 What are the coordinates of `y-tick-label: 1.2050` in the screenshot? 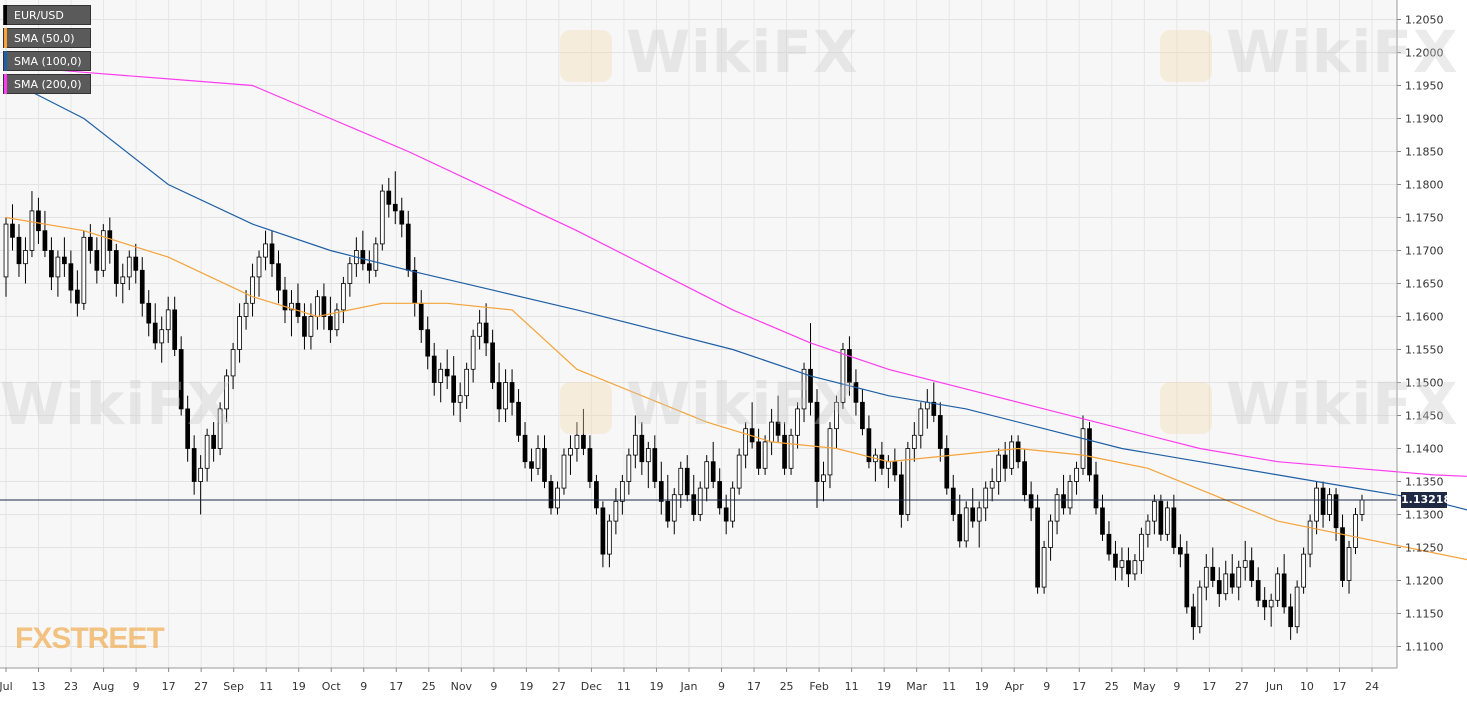 It's located at (1424, 20).